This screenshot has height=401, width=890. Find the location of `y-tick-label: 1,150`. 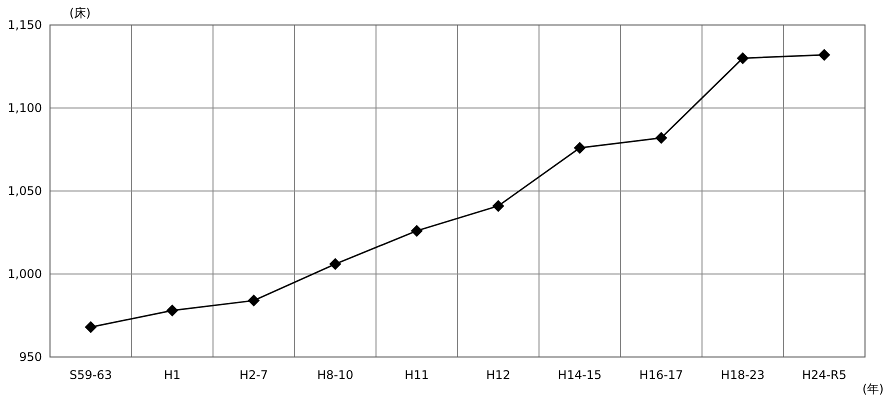

y-tick-label: 1,150 is located at coordinates (25, 25).